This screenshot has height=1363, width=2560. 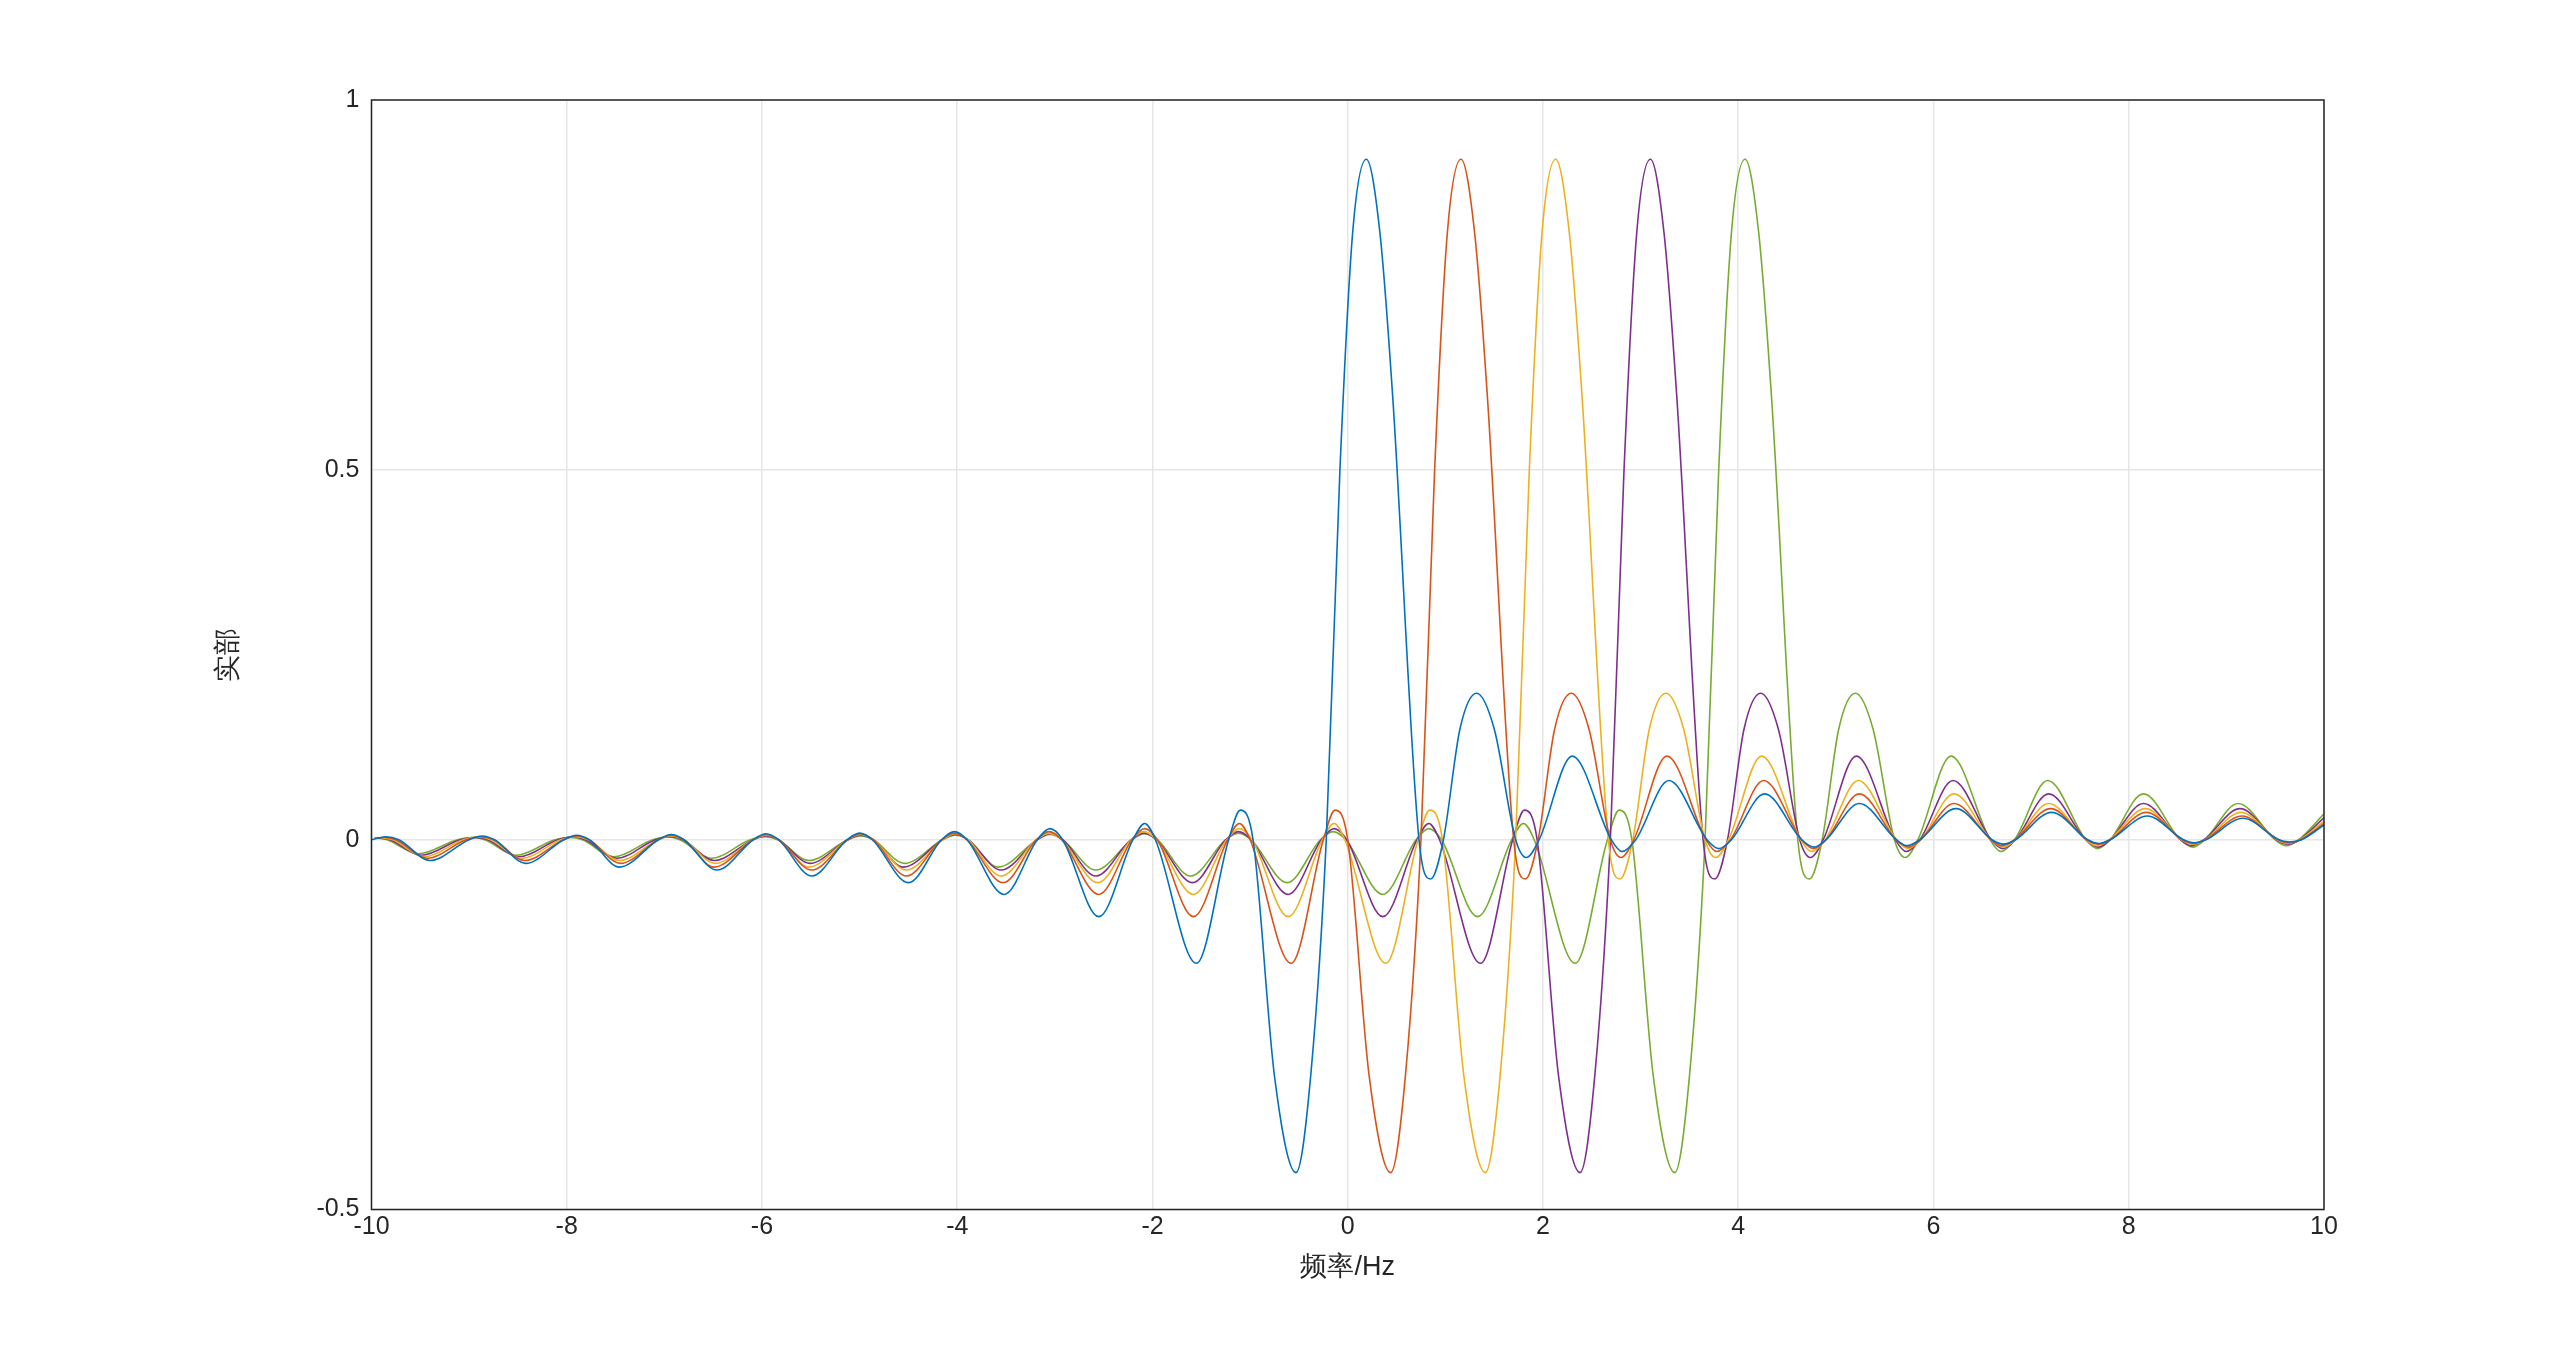 I want to click on x-tick-label: 10, so click(x=2324, y=1225).